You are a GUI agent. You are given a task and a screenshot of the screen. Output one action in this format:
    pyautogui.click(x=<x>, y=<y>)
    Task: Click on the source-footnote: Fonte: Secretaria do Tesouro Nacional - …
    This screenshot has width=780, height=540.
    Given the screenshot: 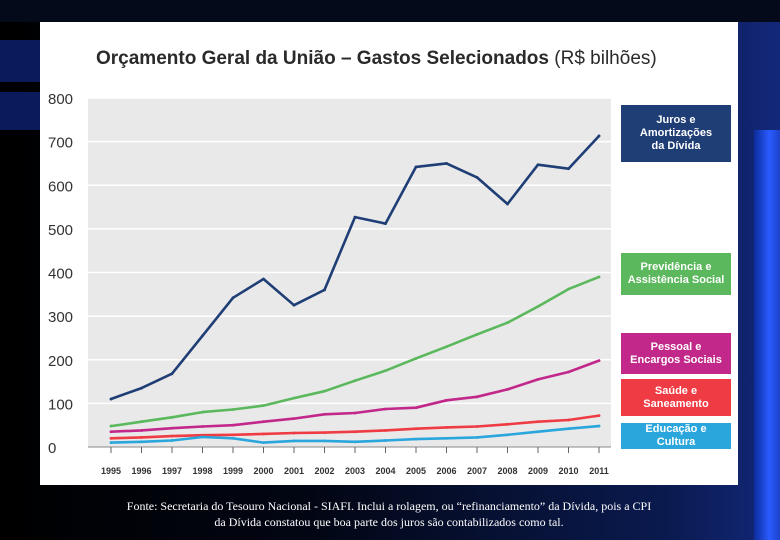 What is the action you would take?
    pyautogui.click(x=389, y=514)
    